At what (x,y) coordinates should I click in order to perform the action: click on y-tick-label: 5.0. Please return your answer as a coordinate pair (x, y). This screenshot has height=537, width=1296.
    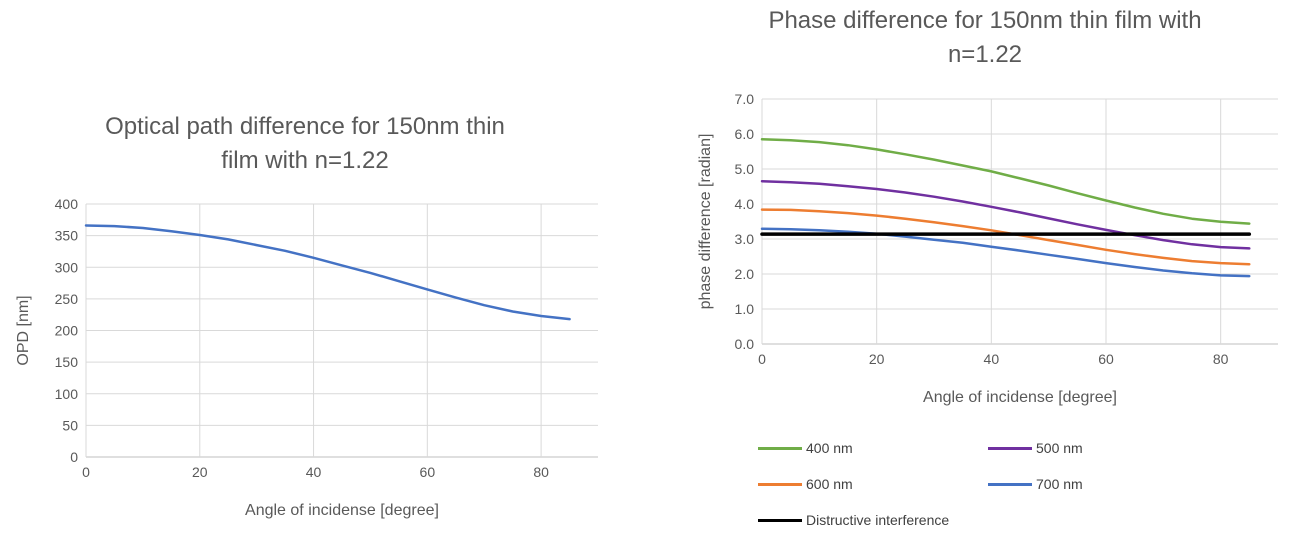
    Looking at the image, I should click on (745, 169).